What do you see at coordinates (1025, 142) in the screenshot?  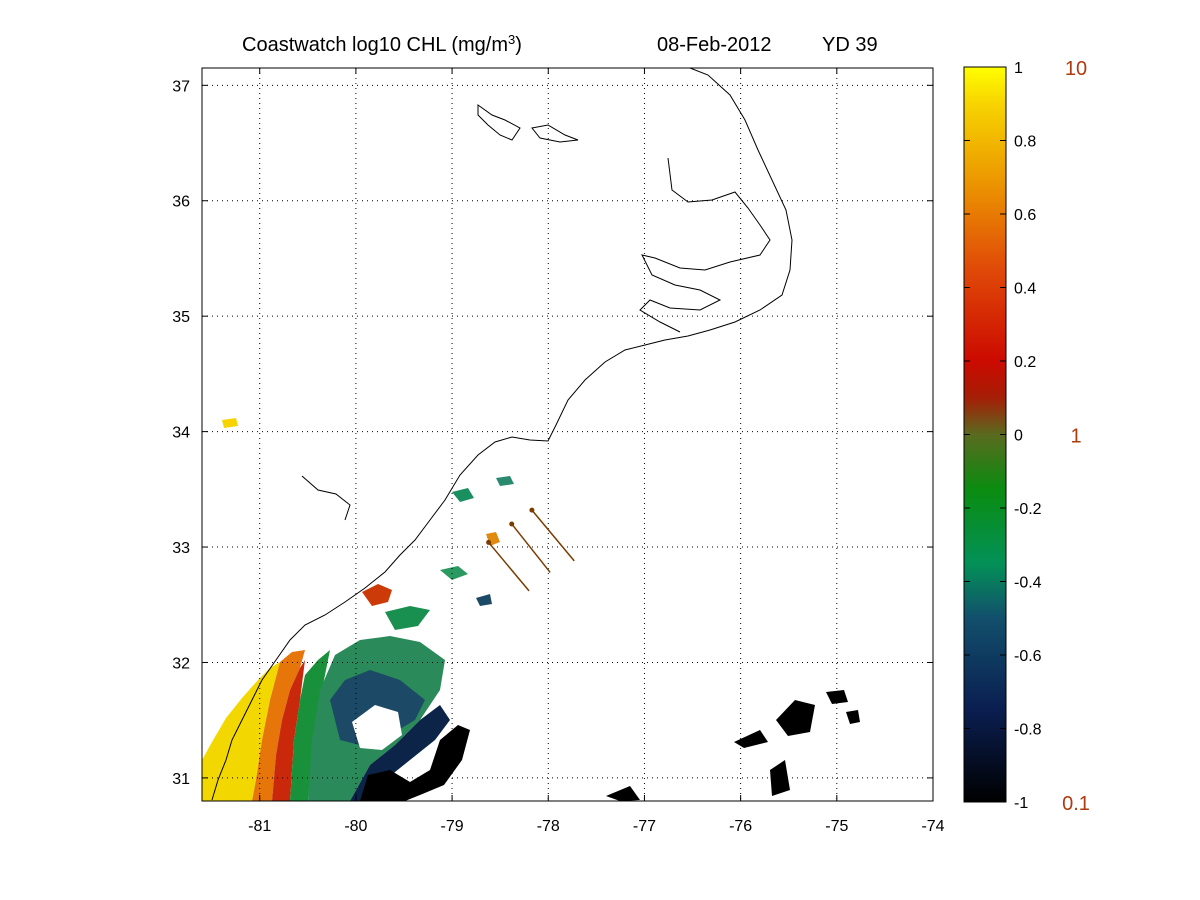 I see `colorbar-tick-label: 0.8` at bounding box center [1025, 142].